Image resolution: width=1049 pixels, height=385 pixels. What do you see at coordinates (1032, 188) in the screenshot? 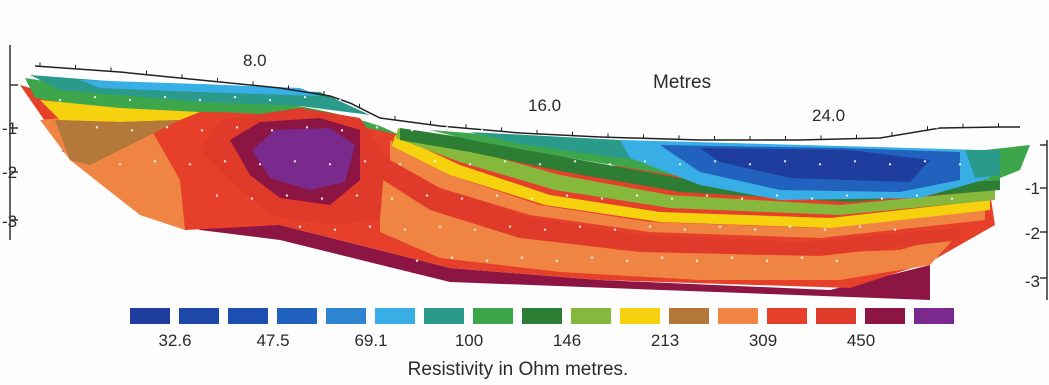
I see `y-tick-right-1: -1` at bounding box center [1032, 188].